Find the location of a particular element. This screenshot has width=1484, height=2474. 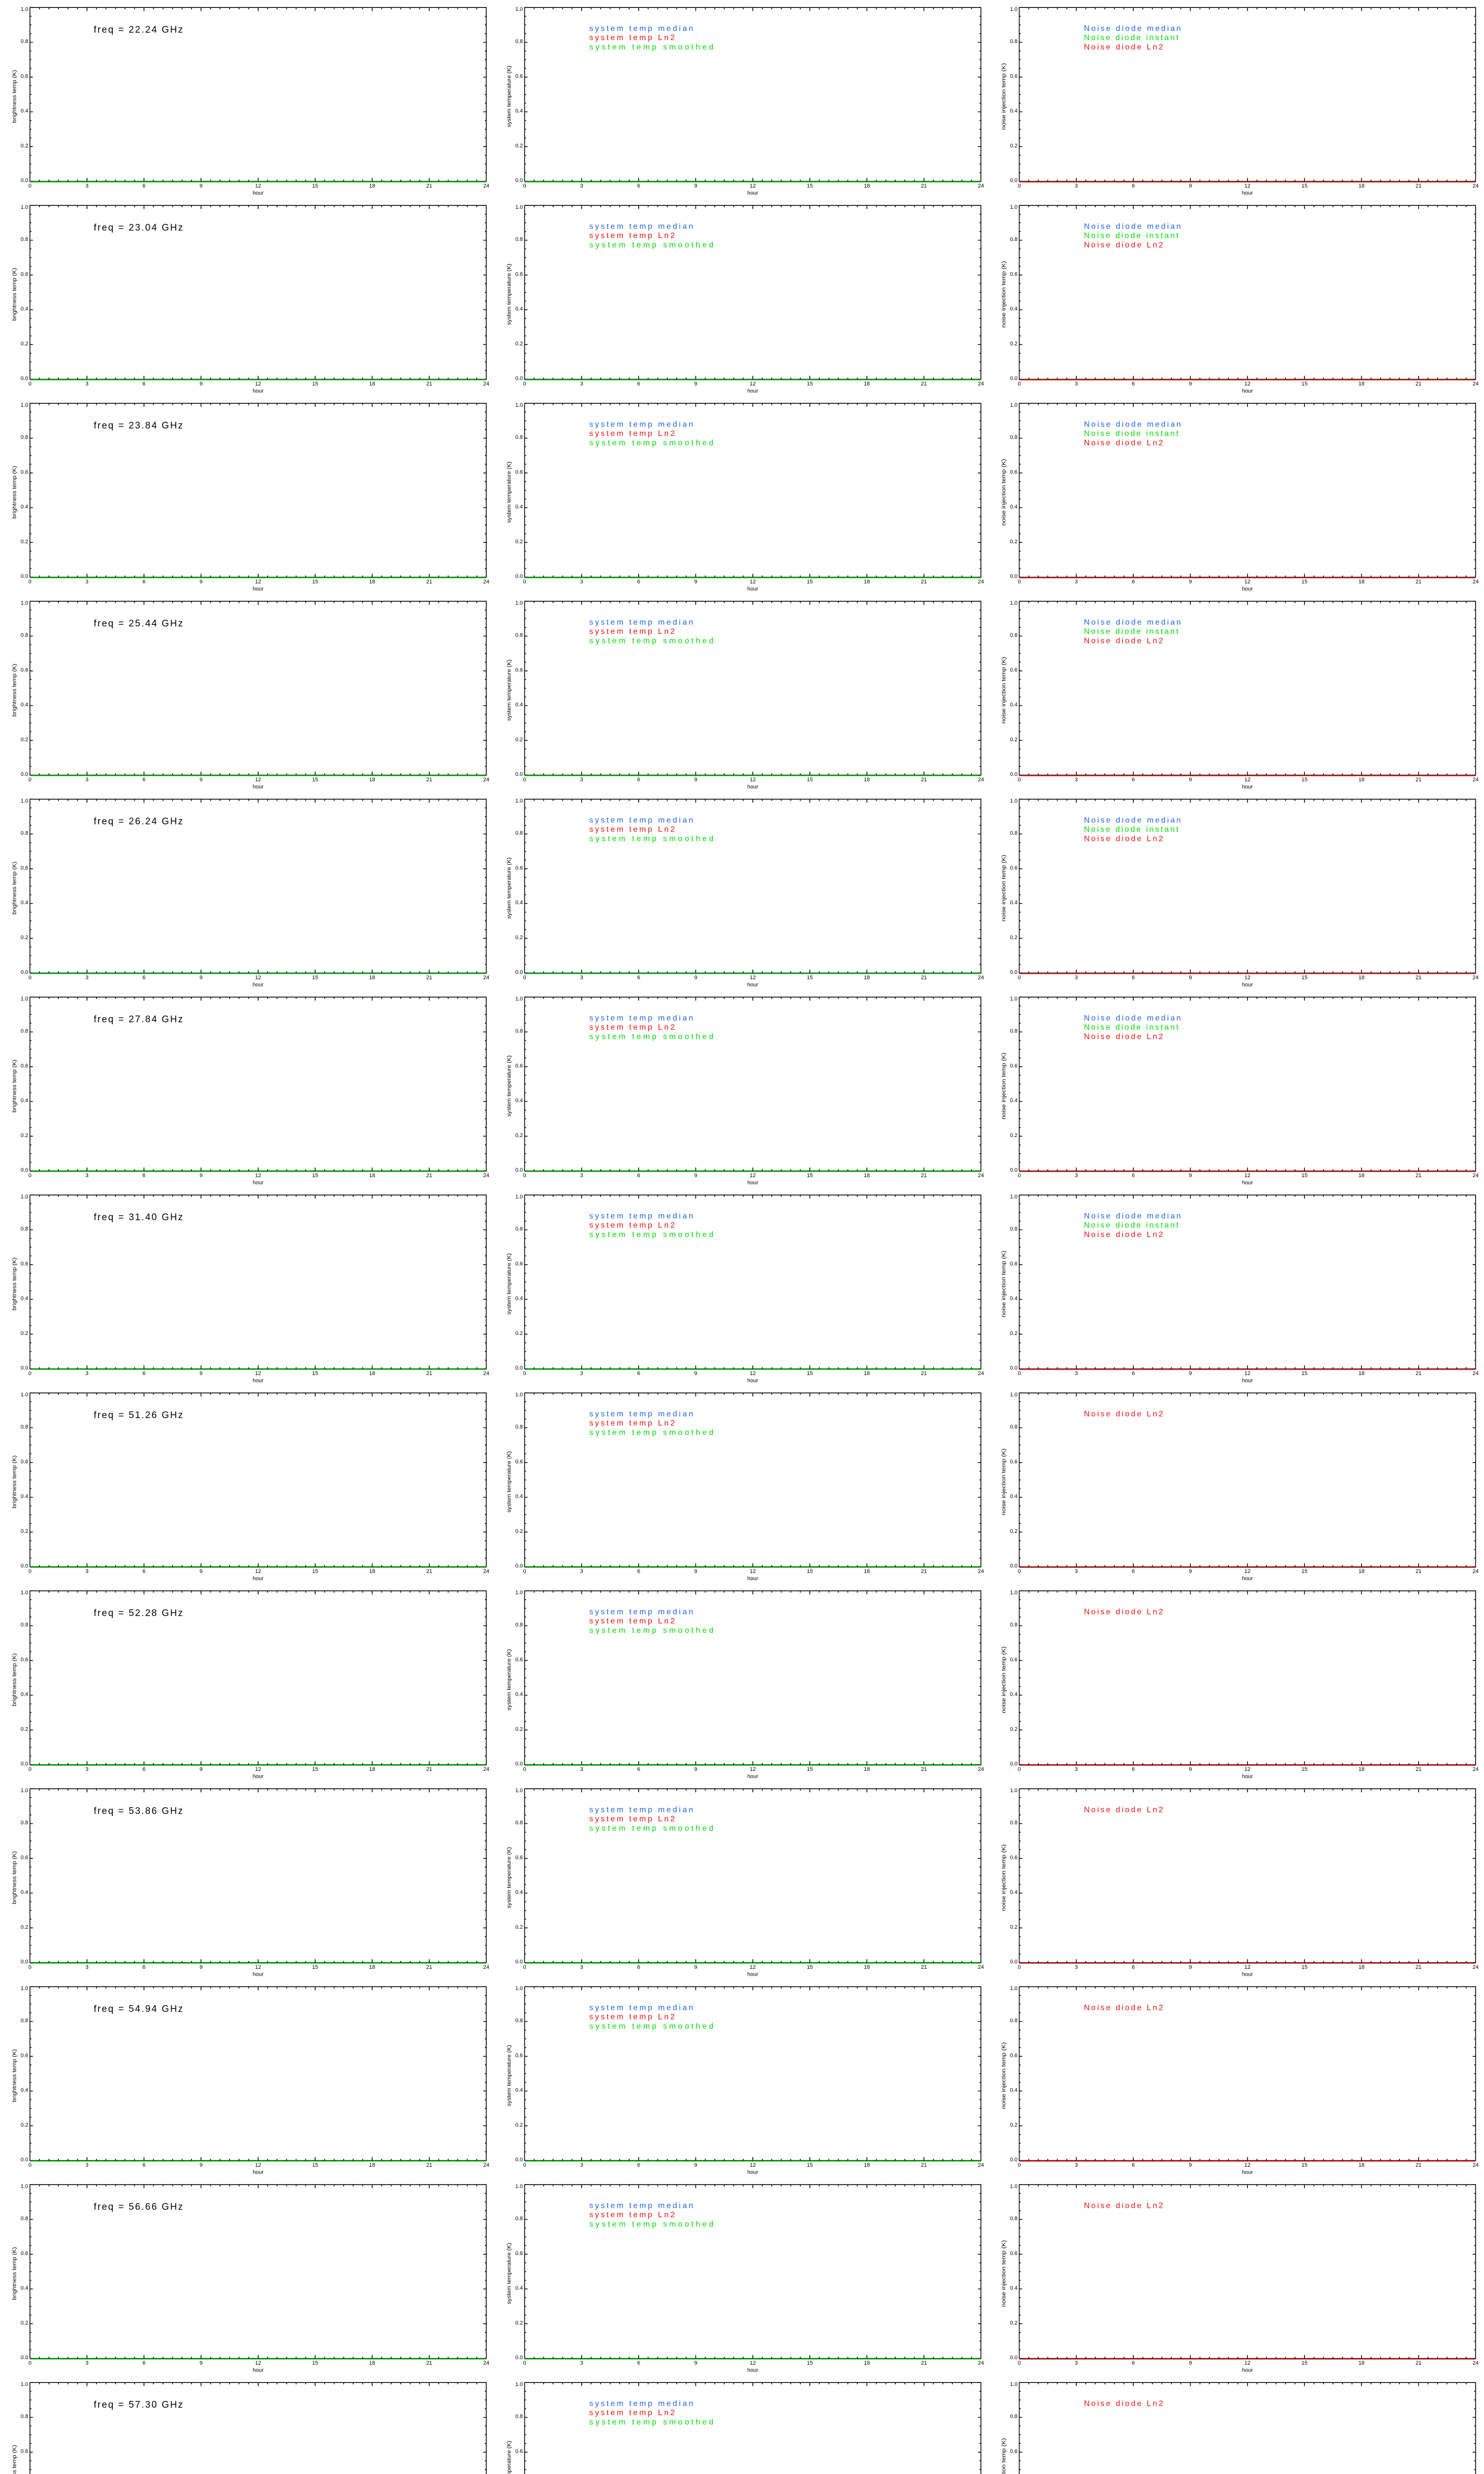

svg-text: freq = 27.84 GHz is located at coordinates (138, 1020).